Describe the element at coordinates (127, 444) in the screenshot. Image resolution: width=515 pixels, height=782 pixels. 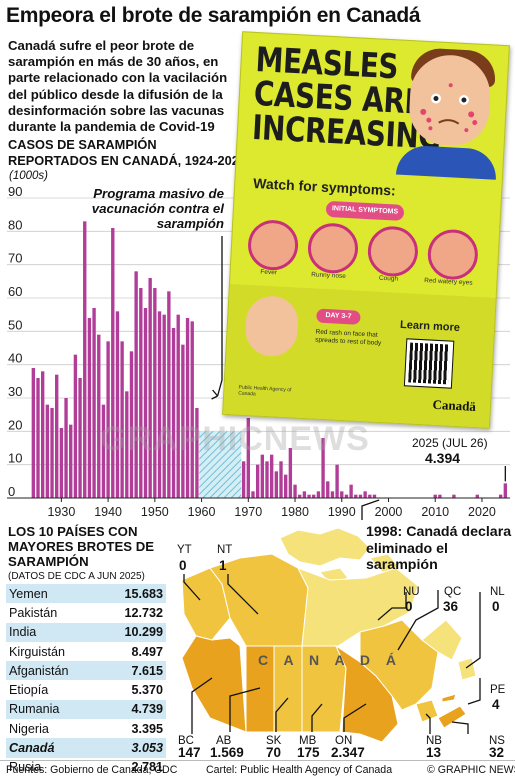
I see `bar-1944` at that location.